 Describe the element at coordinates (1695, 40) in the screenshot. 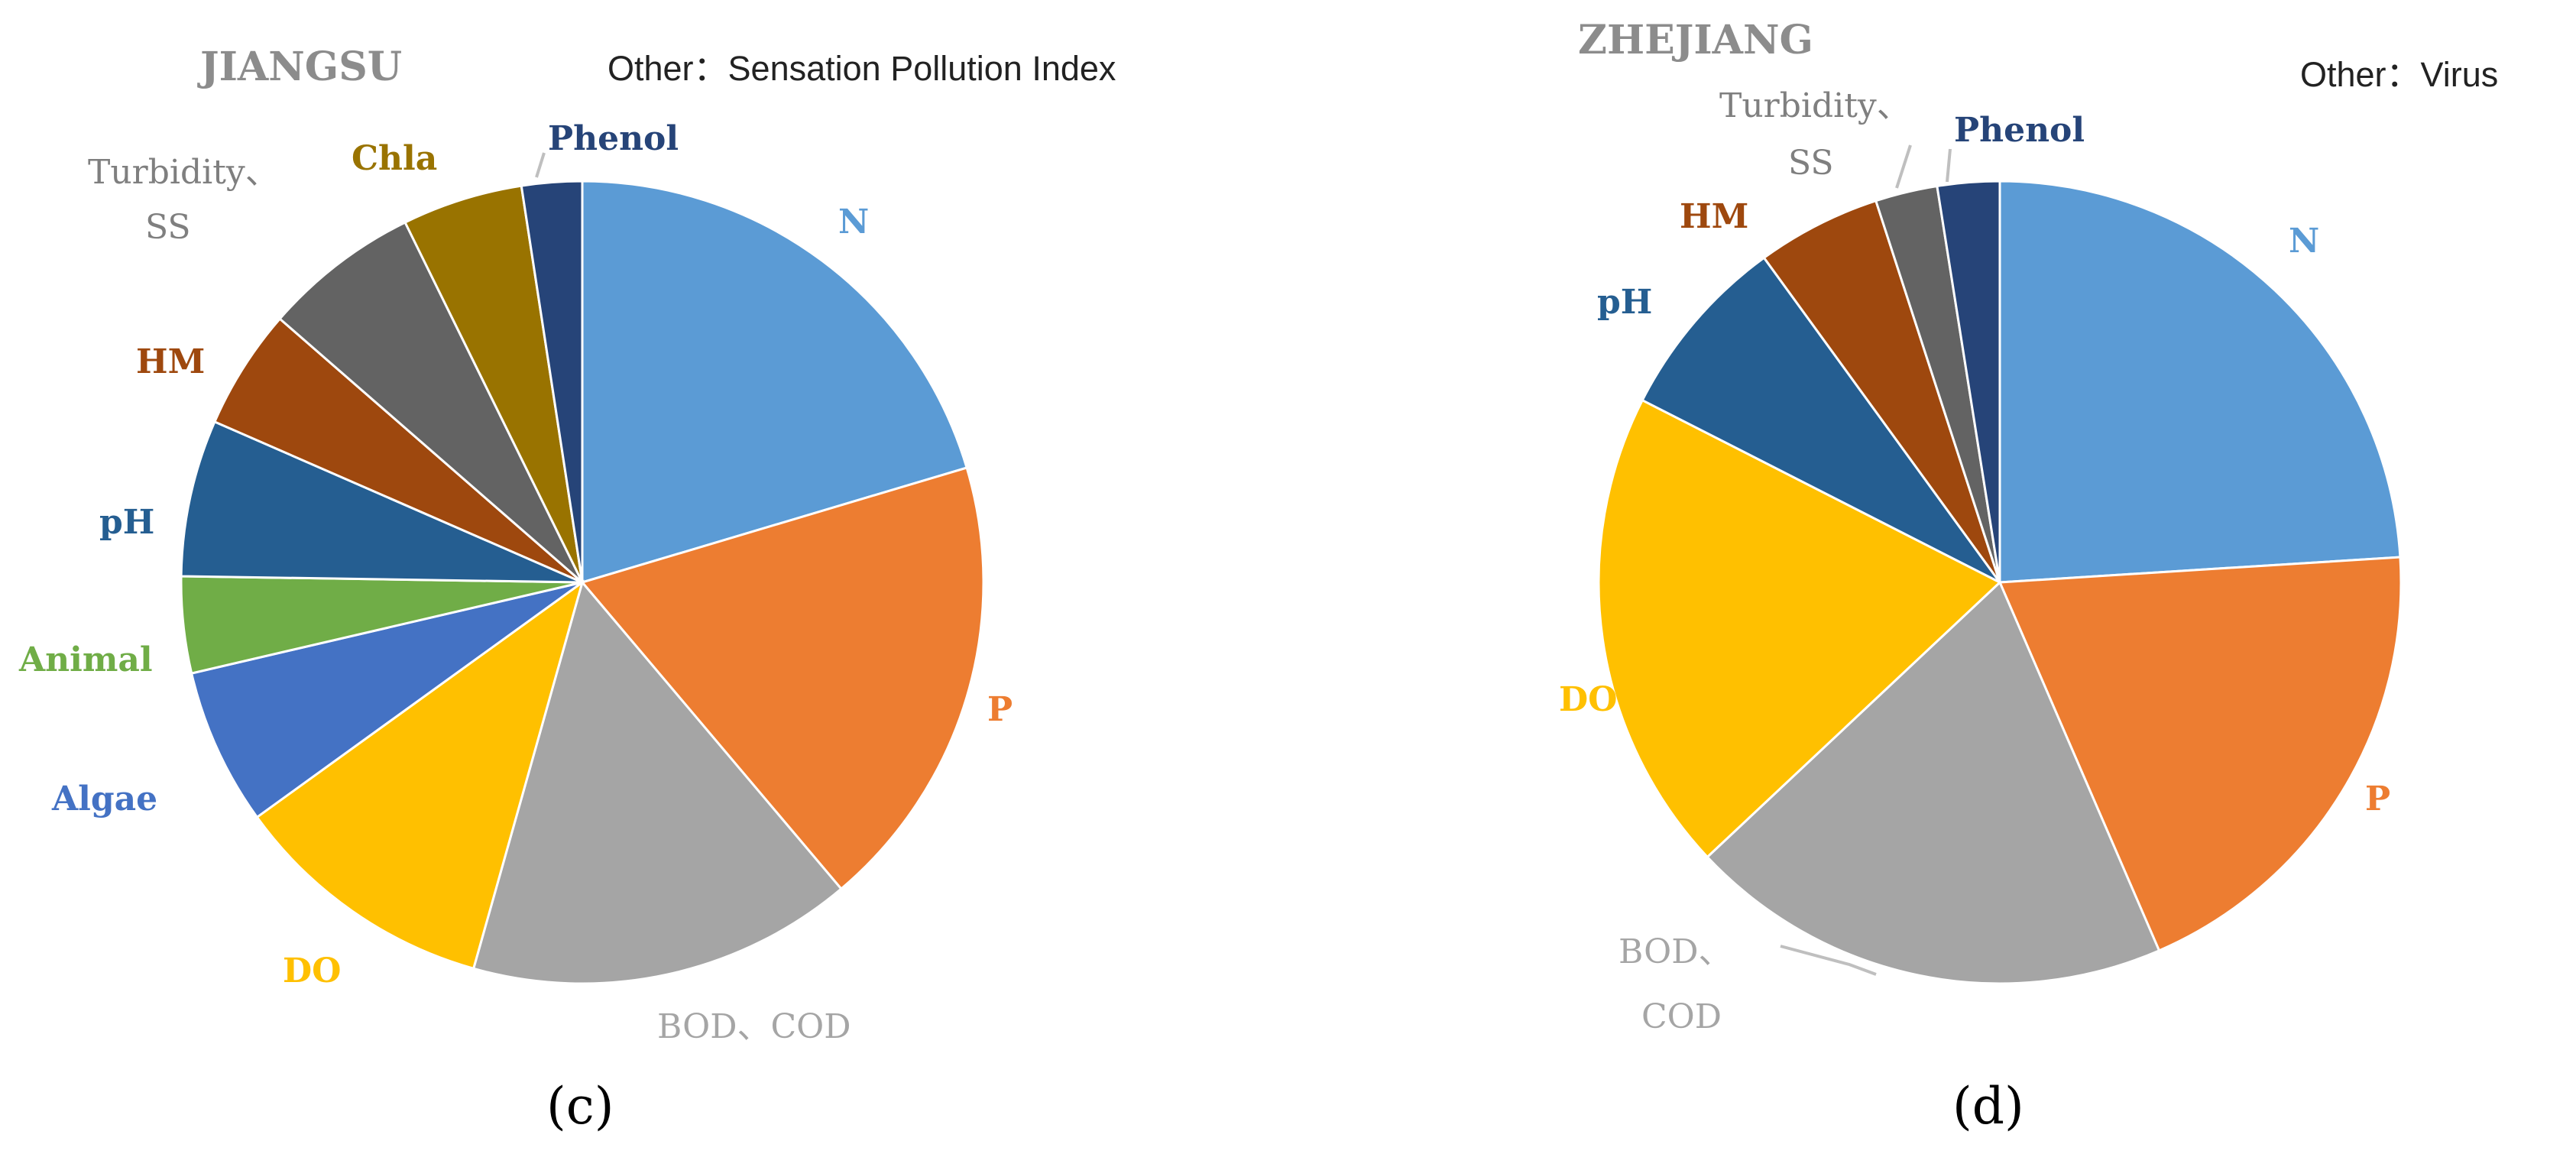

I see `chart-title: ZHEJIANG` at that location.